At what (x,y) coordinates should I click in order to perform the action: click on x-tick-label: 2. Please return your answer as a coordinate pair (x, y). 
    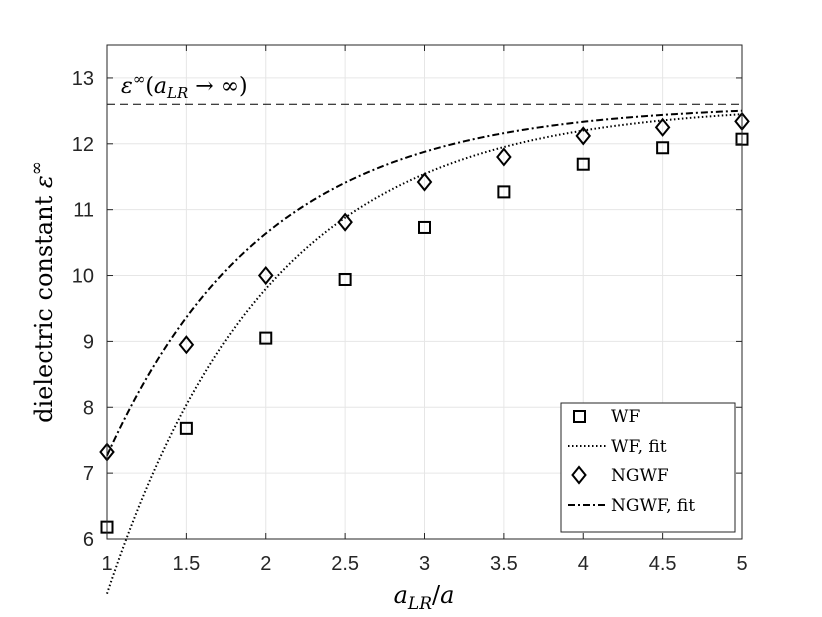
    Looking at the image, I should click on (265, 564).